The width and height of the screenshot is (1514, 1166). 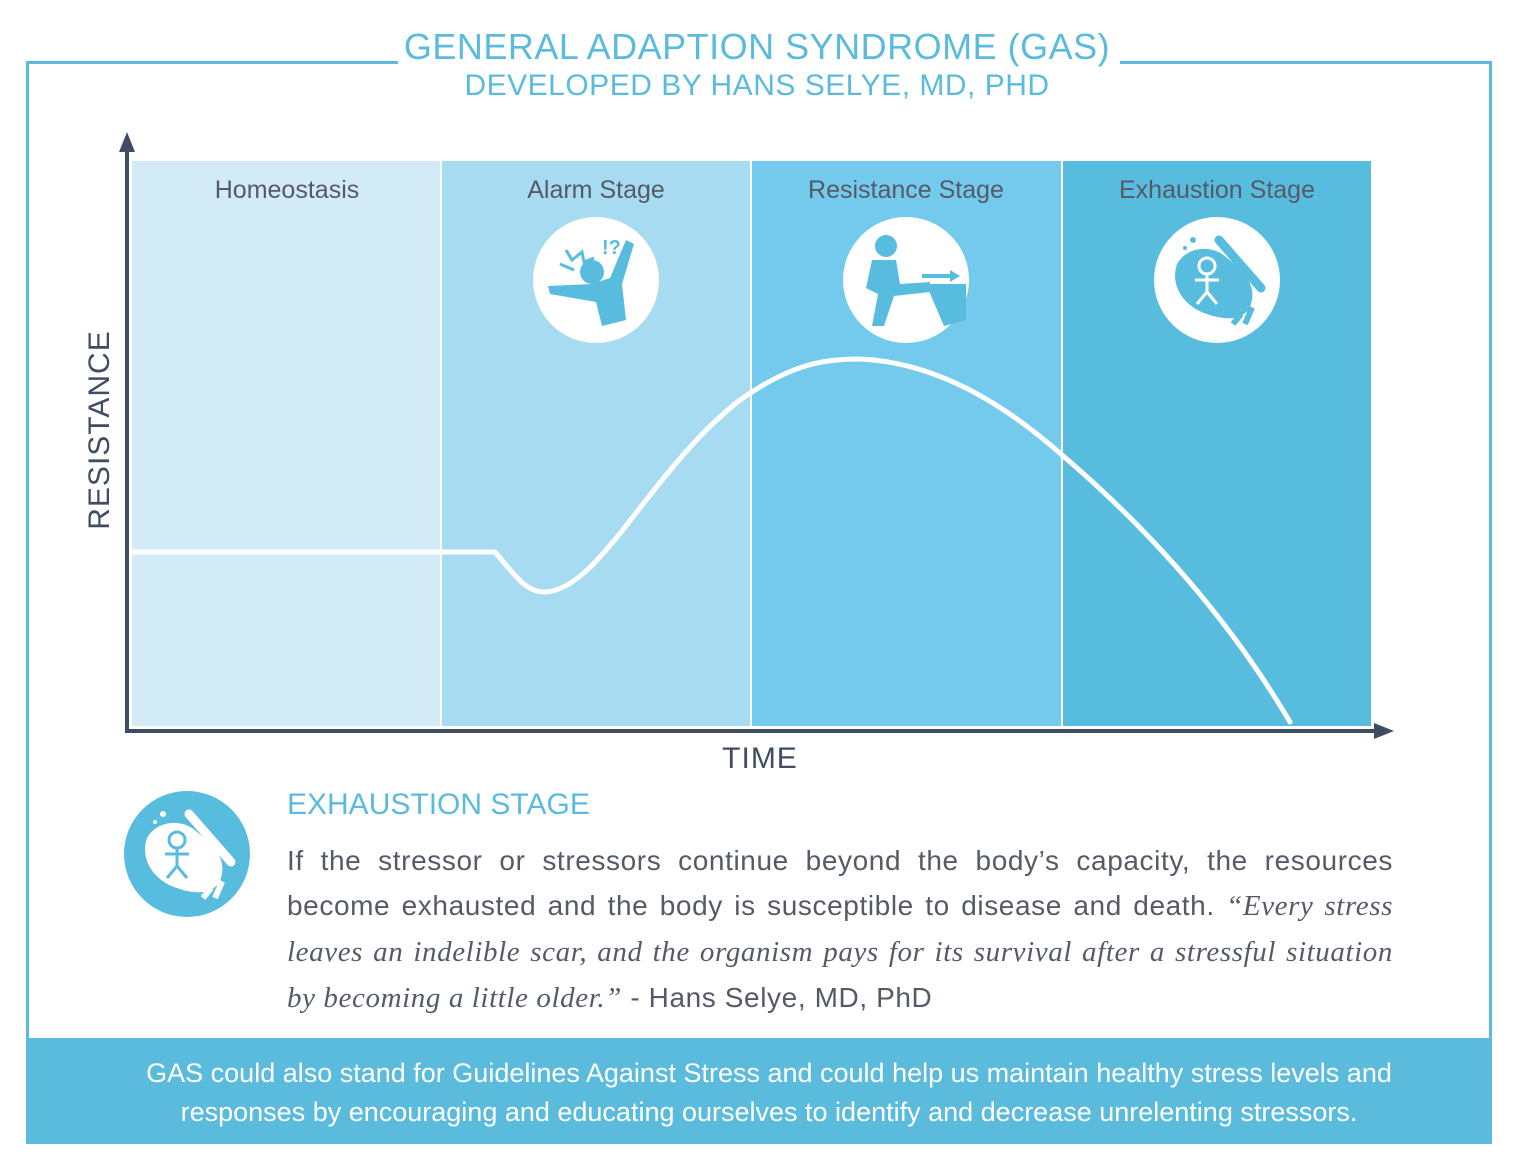 I want to click on person-pushing-icon, so click(x=906, y=280).